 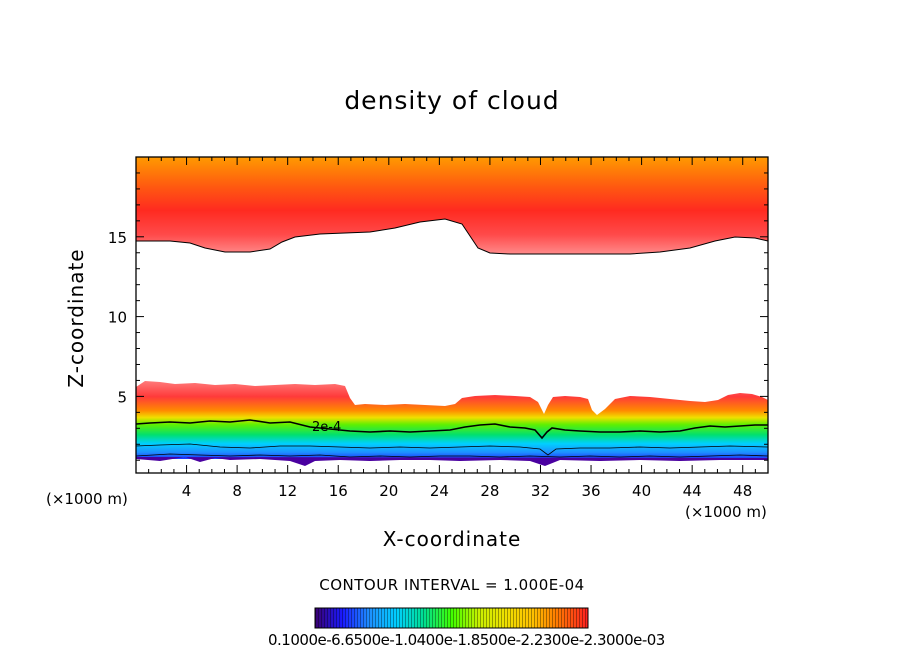 I want to click on y-tick-label: 5, so click(x=122, y=397).